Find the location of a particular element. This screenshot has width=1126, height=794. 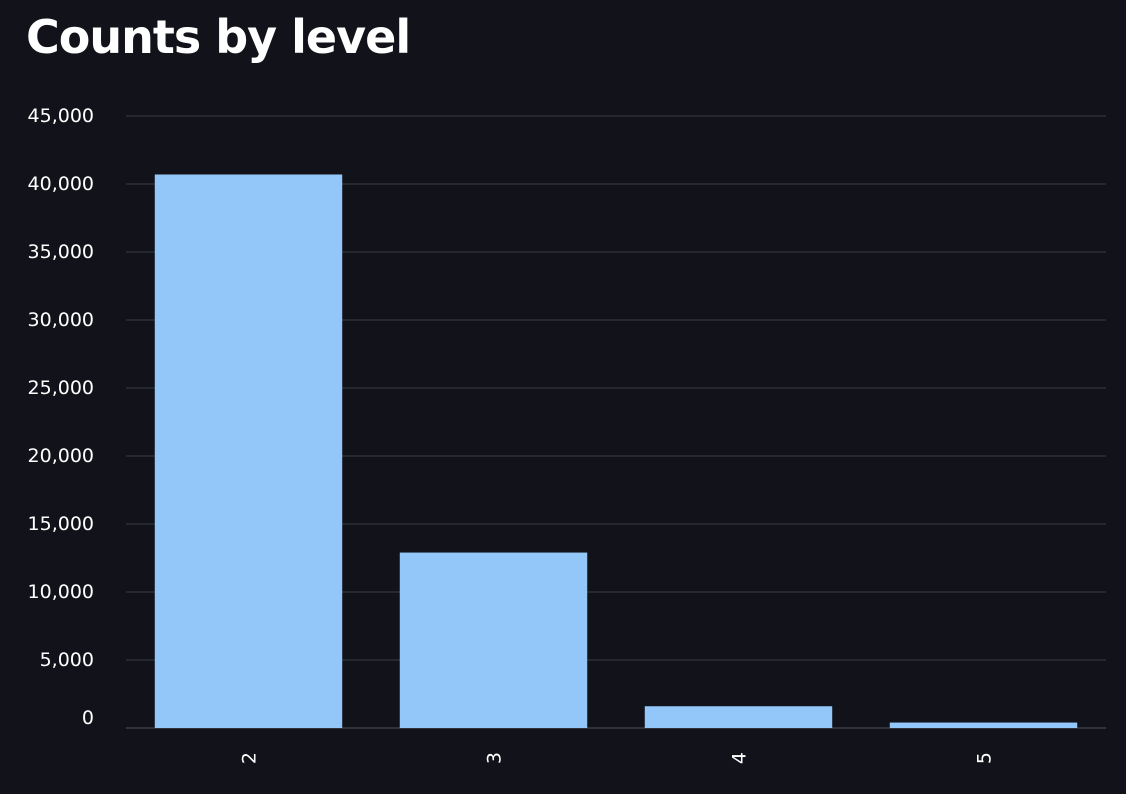

x-tick-label: 2 is located at coordinates (250, 758).